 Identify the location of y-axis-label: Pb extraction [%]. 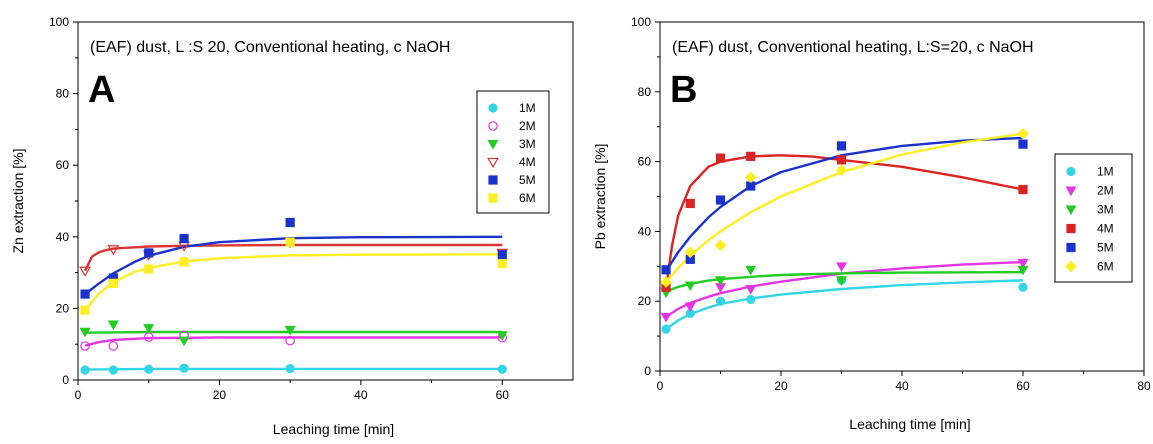
(600, 197).